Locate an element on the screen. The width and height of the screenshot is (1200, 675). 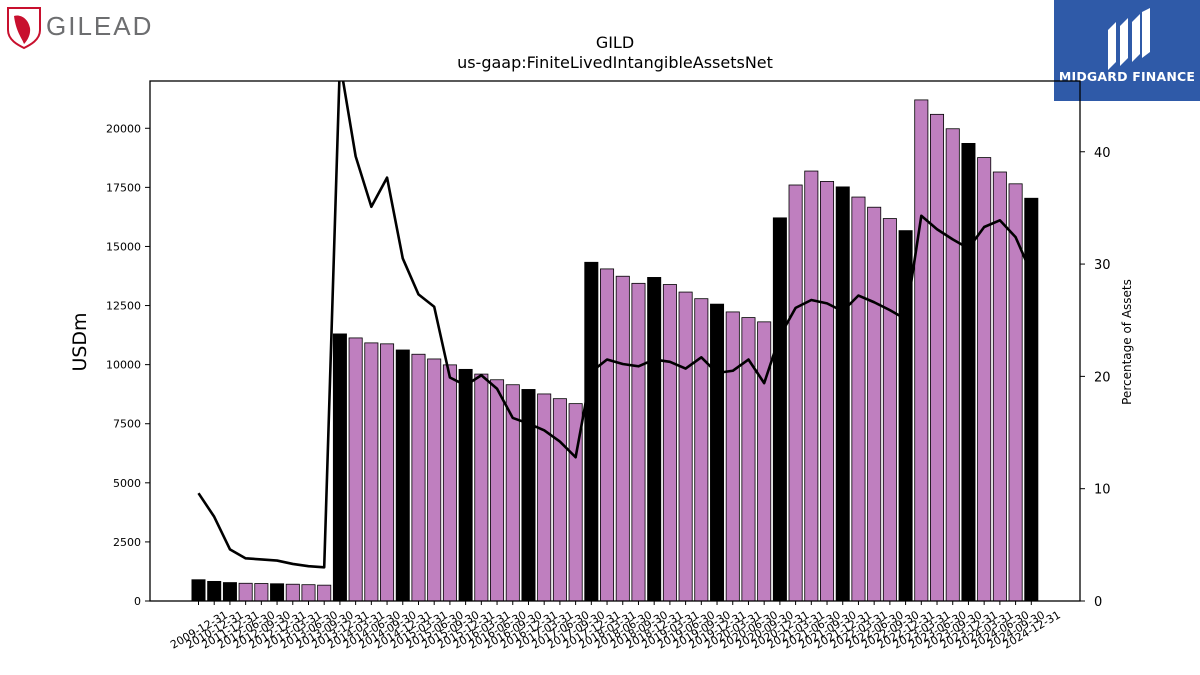
y2-tick-label: 10 is located at coordinates (1102, 490).